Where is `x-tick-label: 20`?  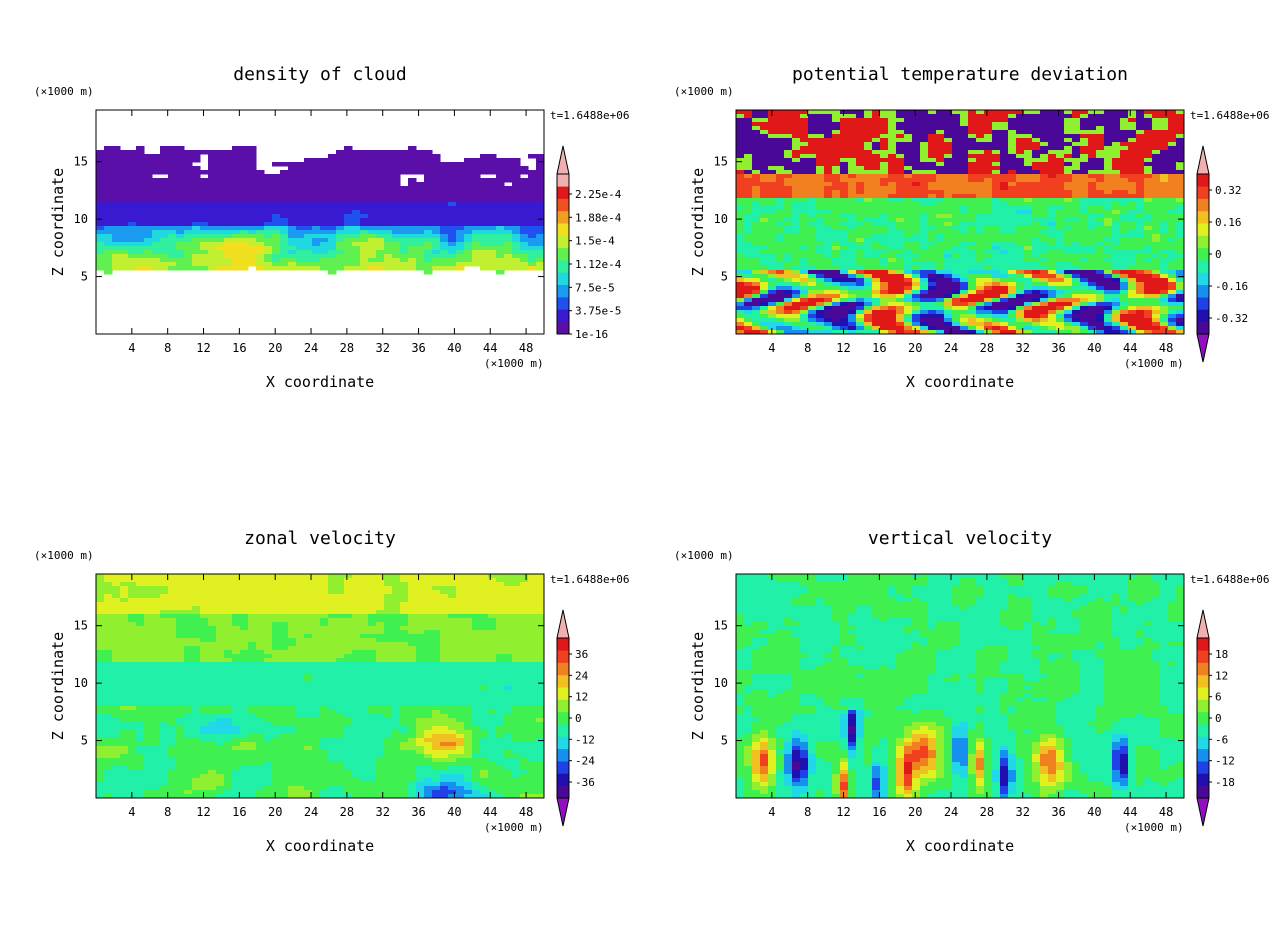
x-tick-label: 20 is located at coordinates (915, 812).